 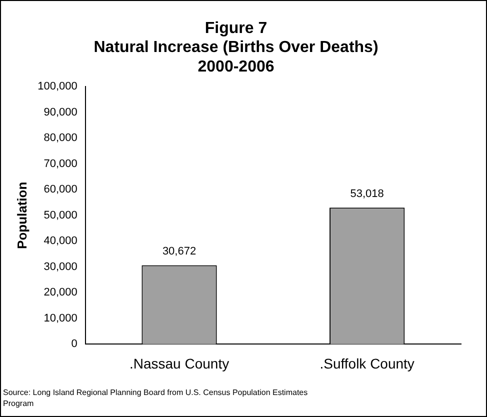 What do you see at coordinates (61, 266) in the screenshot?
I see `y-tick-label: 30,000` at bounding box center [61, 266].